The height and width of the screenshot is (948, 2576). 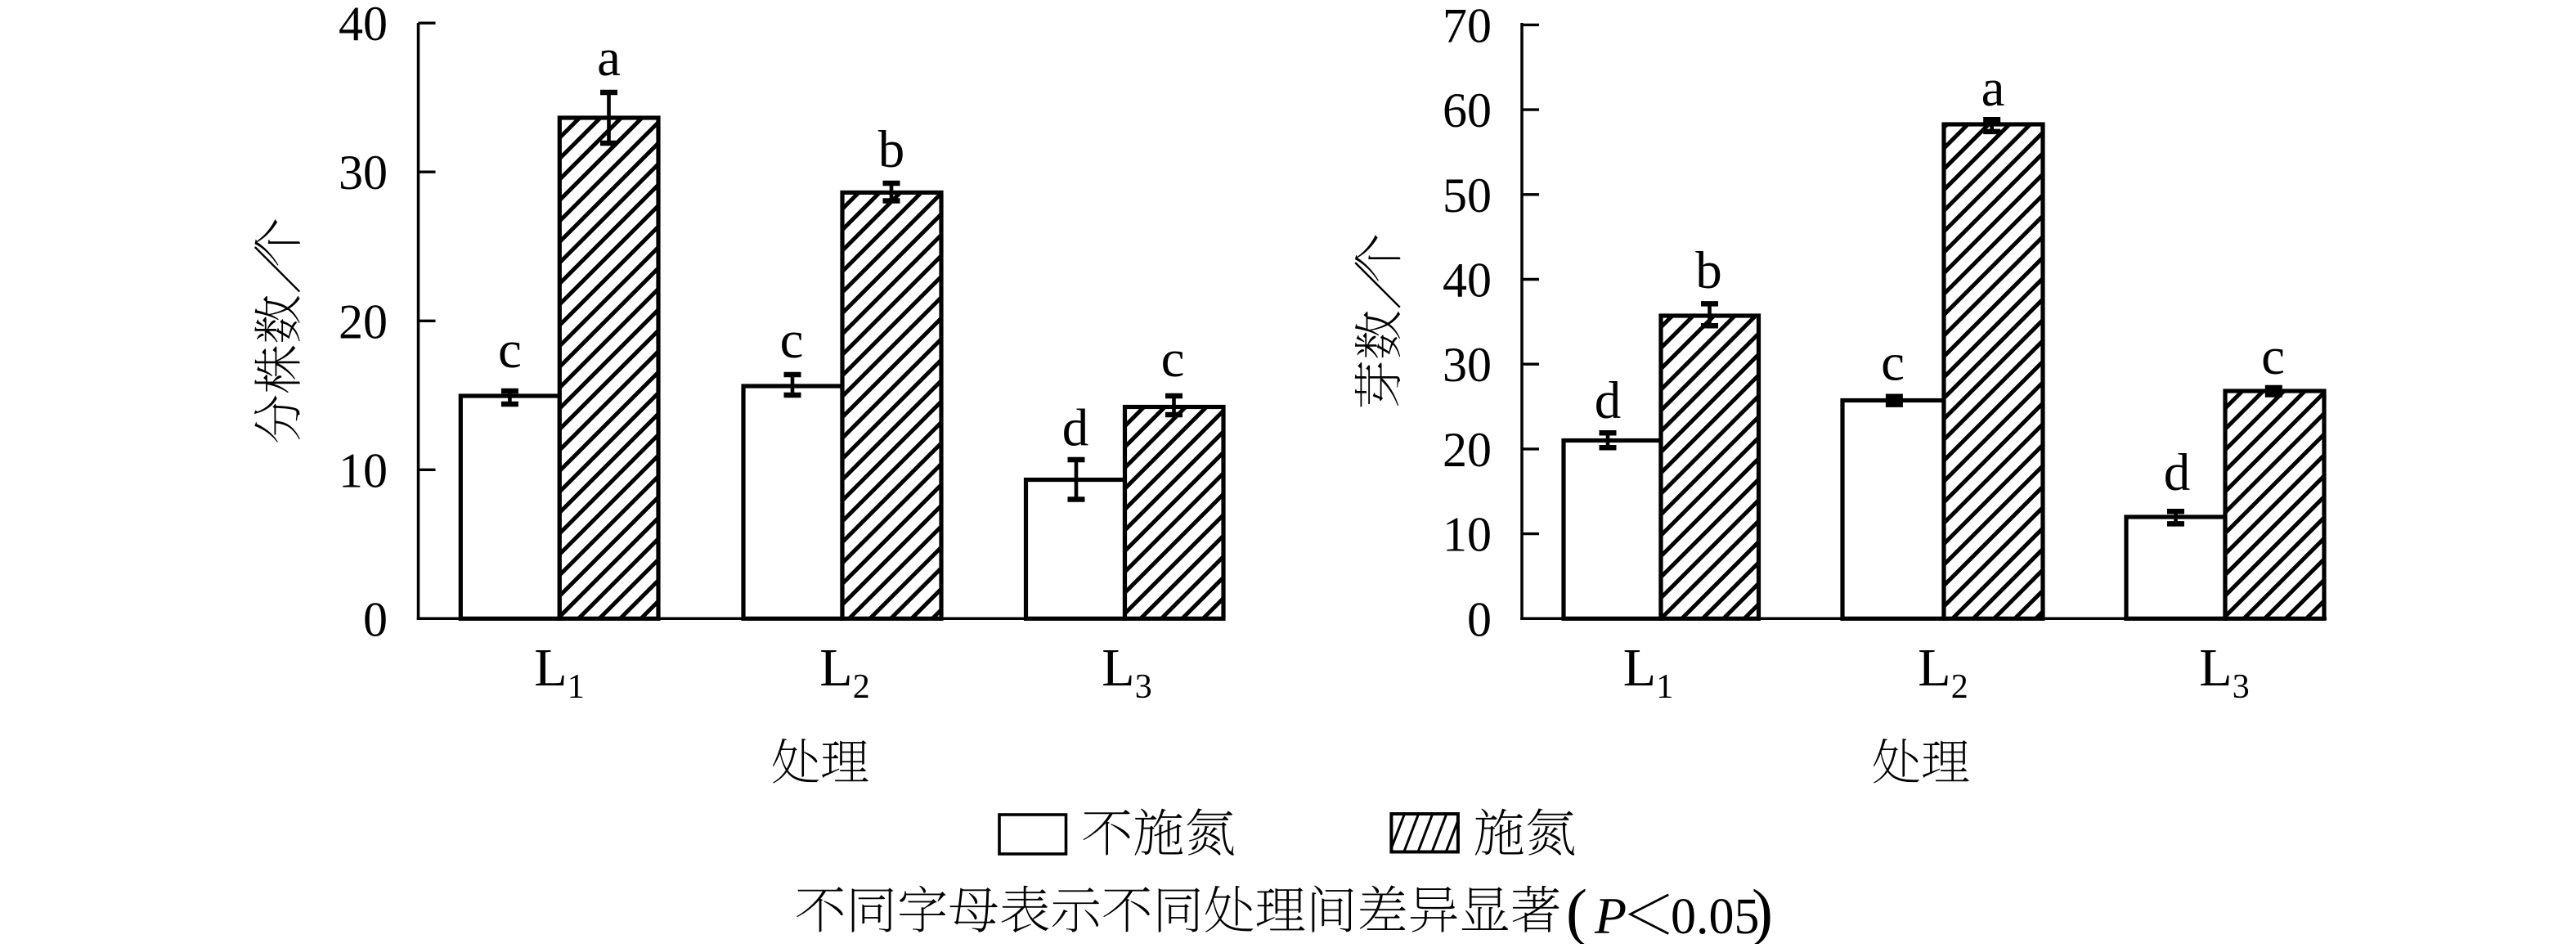 I want to click on svg-text: 60, so click(x=1468, y=110).